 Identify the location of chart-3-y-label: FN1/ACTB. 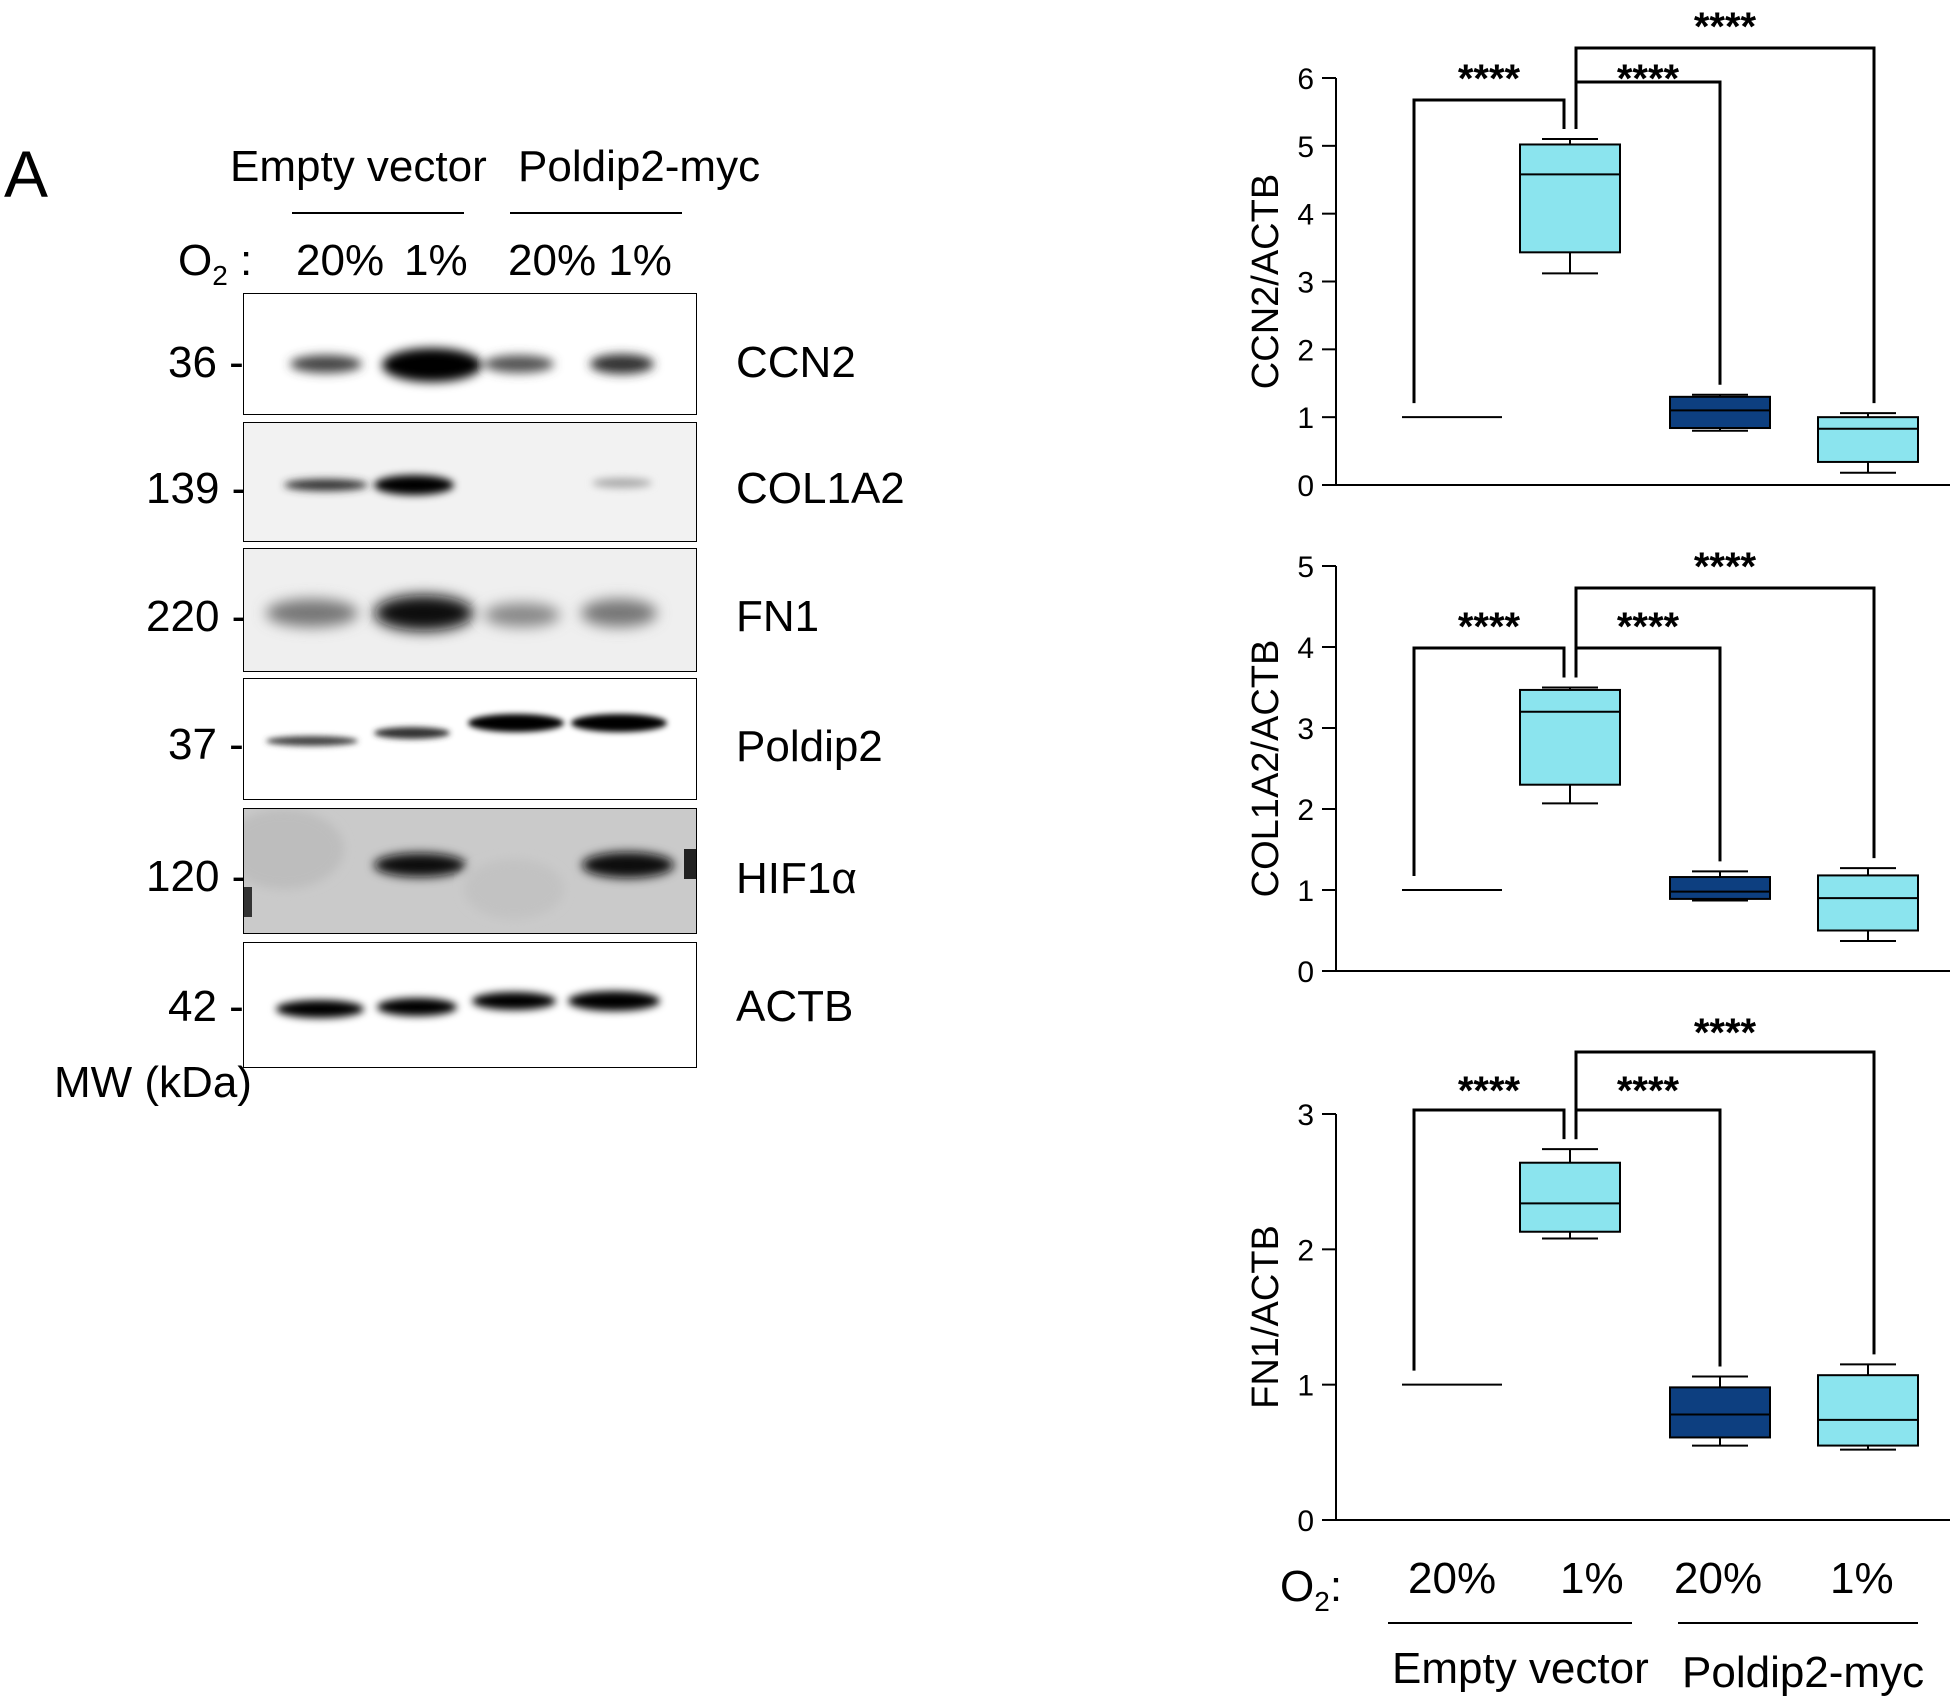
(1266, 1317).